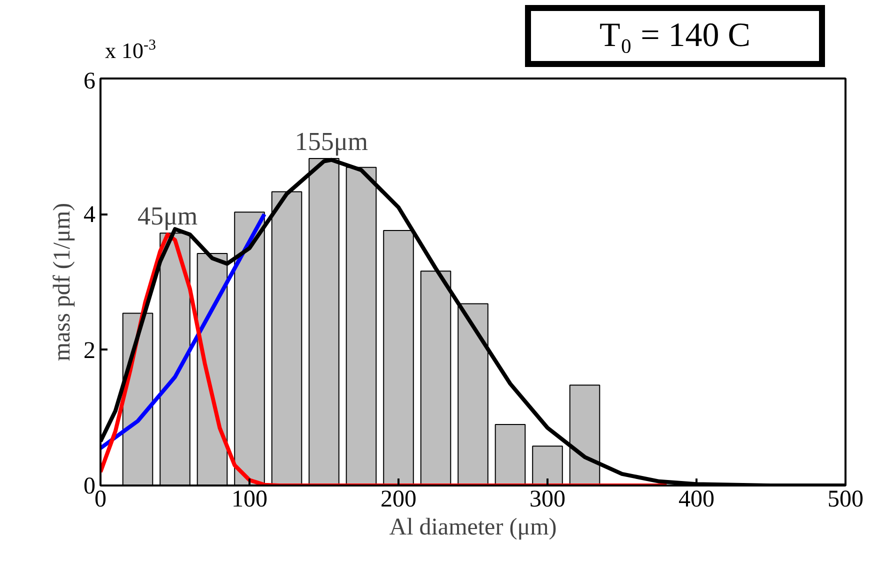 This screenshot has height=575, width=888. Describe the element at coordinates (130, 50) in the screenshot. I see `text: x 10$^{-3}$` at that location.